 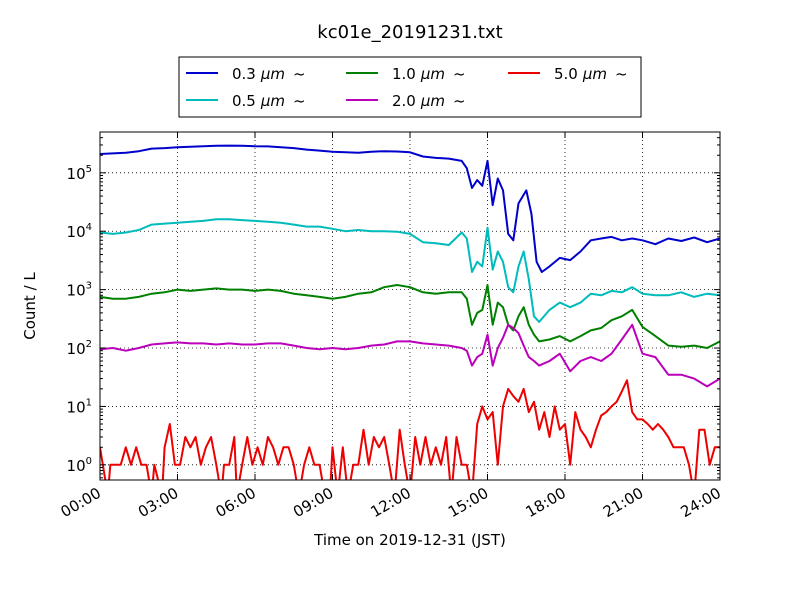 I want to click on legend-entry: 0.5 μm ~, so click(x=246, y=101).